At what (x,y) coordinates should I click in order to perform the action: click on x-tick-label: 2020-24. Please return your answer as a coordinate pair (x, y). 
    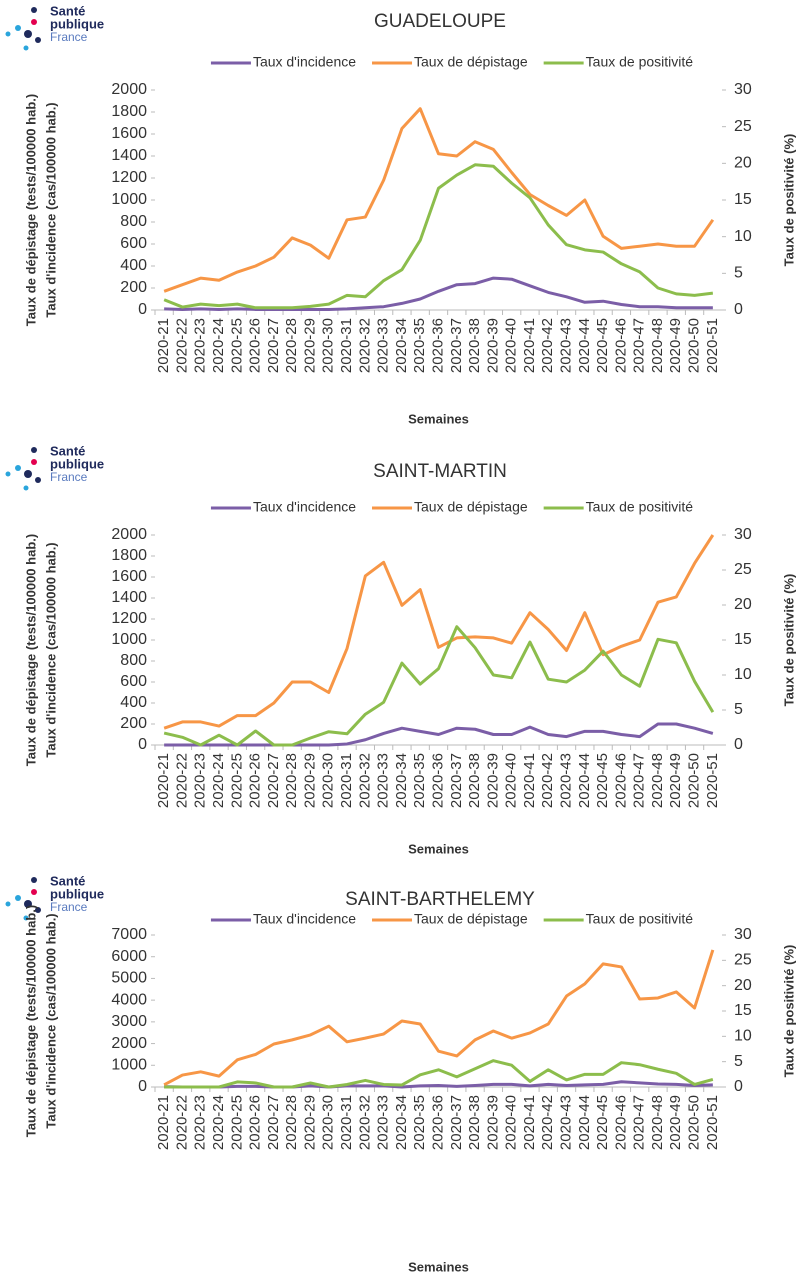
    Looking at the image, I should click on (218, 345).